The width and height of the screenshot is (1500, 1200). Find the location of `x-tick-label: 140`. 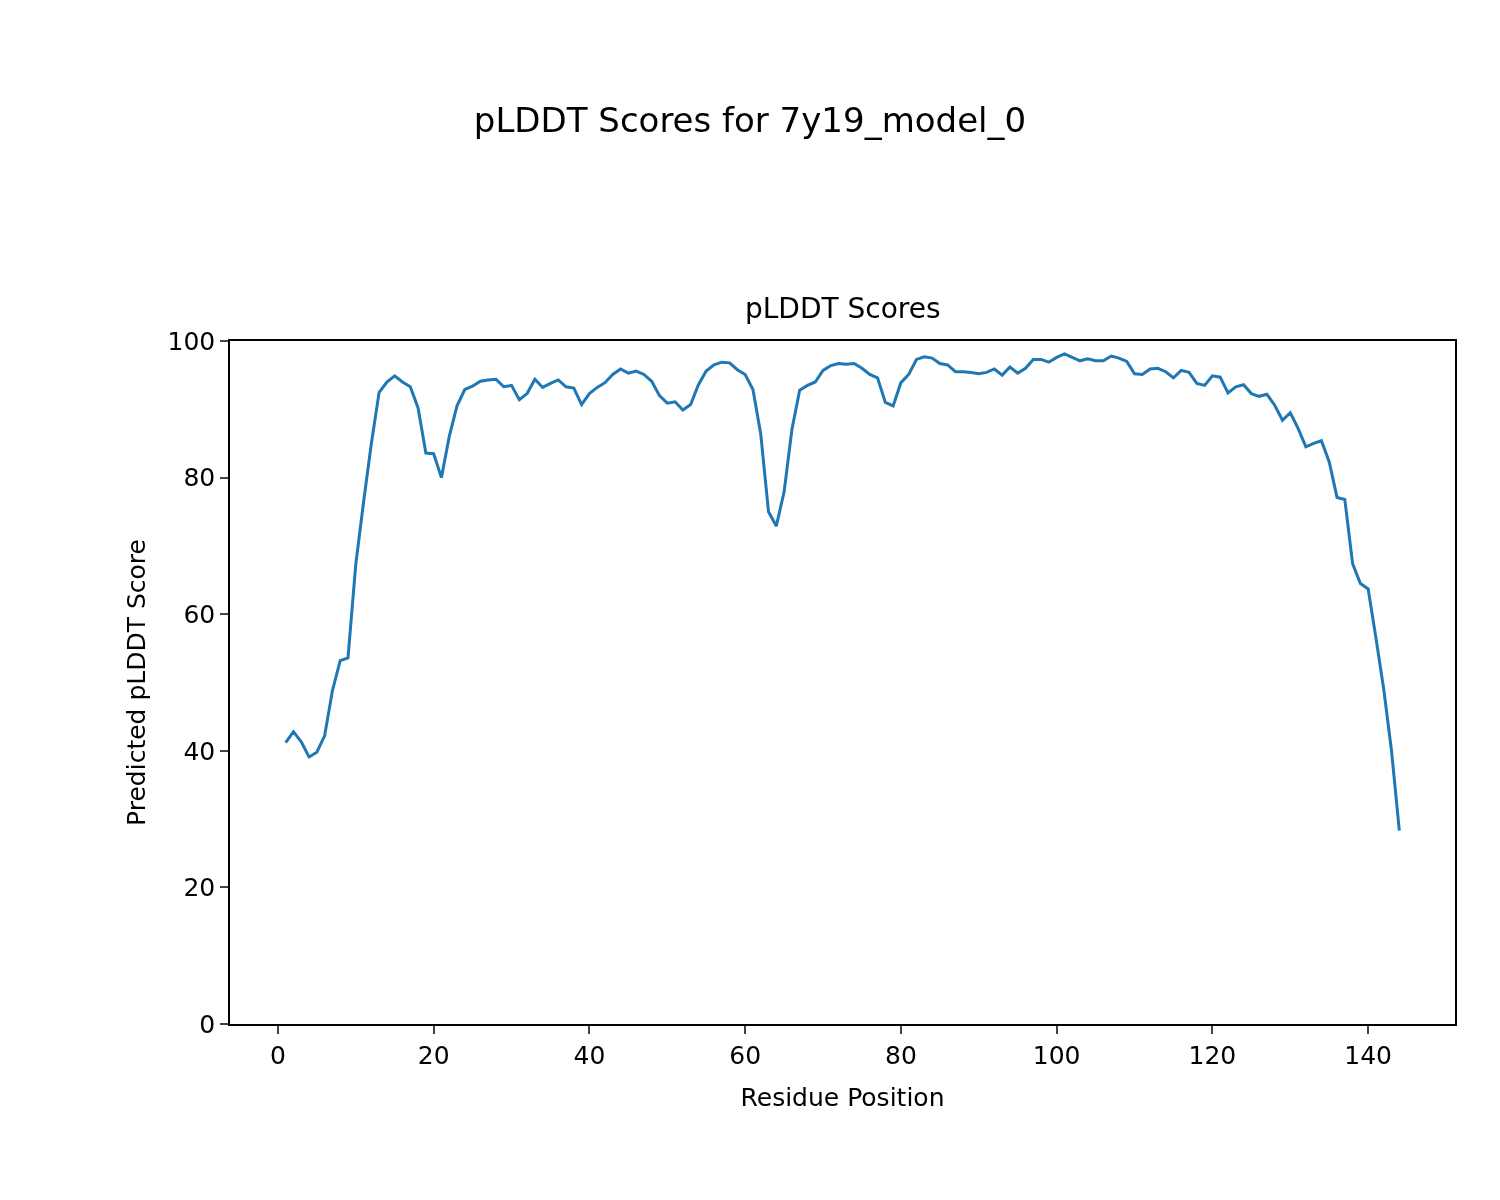

x-tick-label: 140 is located at coordinates (1368, 1055).